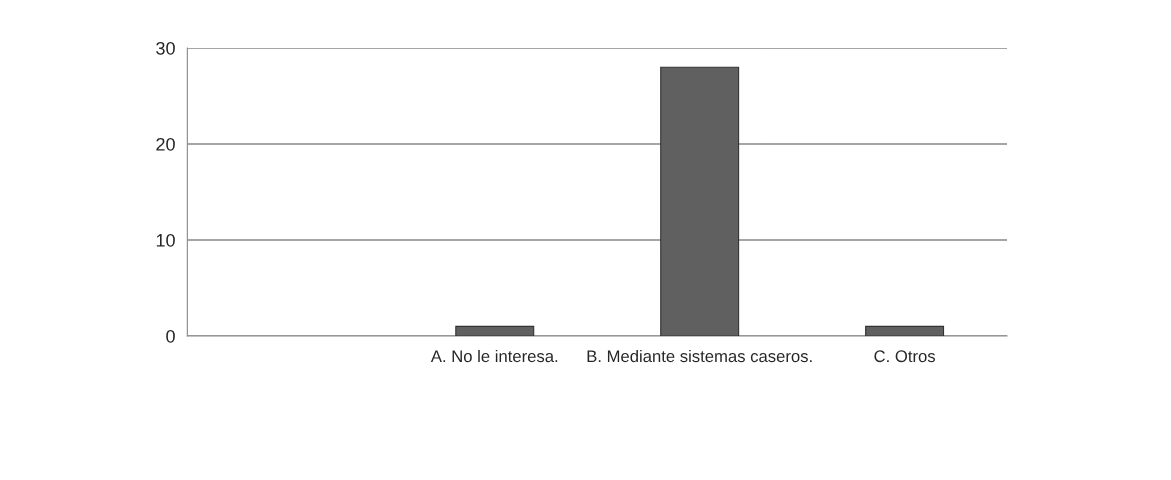 Image resolution: width=1171 pixels, height=480 pixels. I want to click on y-tick-label: 0, so click(170, 336).